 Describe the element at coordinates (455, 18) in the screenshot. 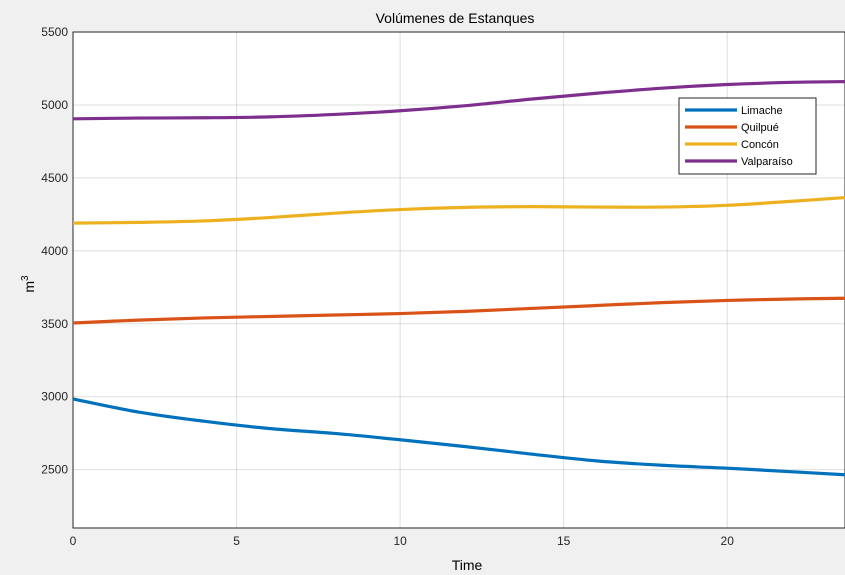

I see `chart-title: Volúmenes de Estanques` at that location.